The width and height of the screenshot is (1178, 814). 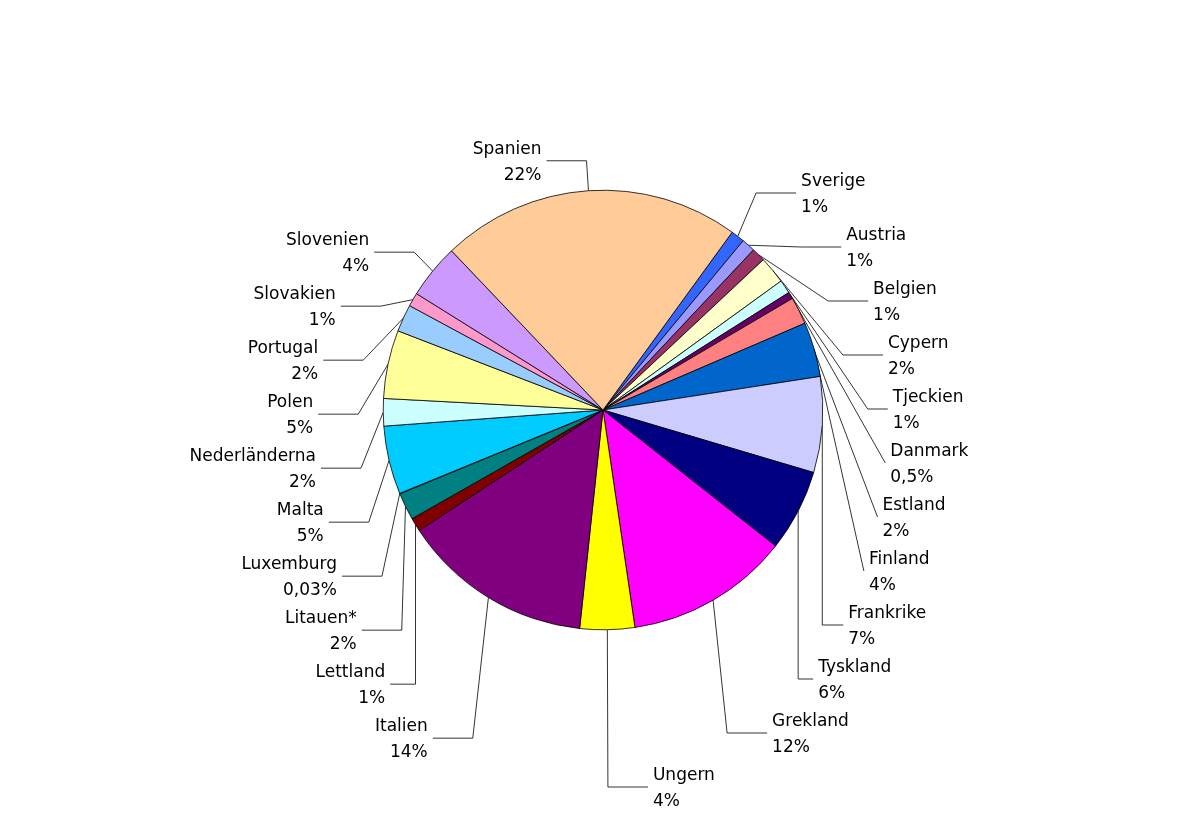 I want to click on slice-label: Frankrike, so click(x=887, y=612).